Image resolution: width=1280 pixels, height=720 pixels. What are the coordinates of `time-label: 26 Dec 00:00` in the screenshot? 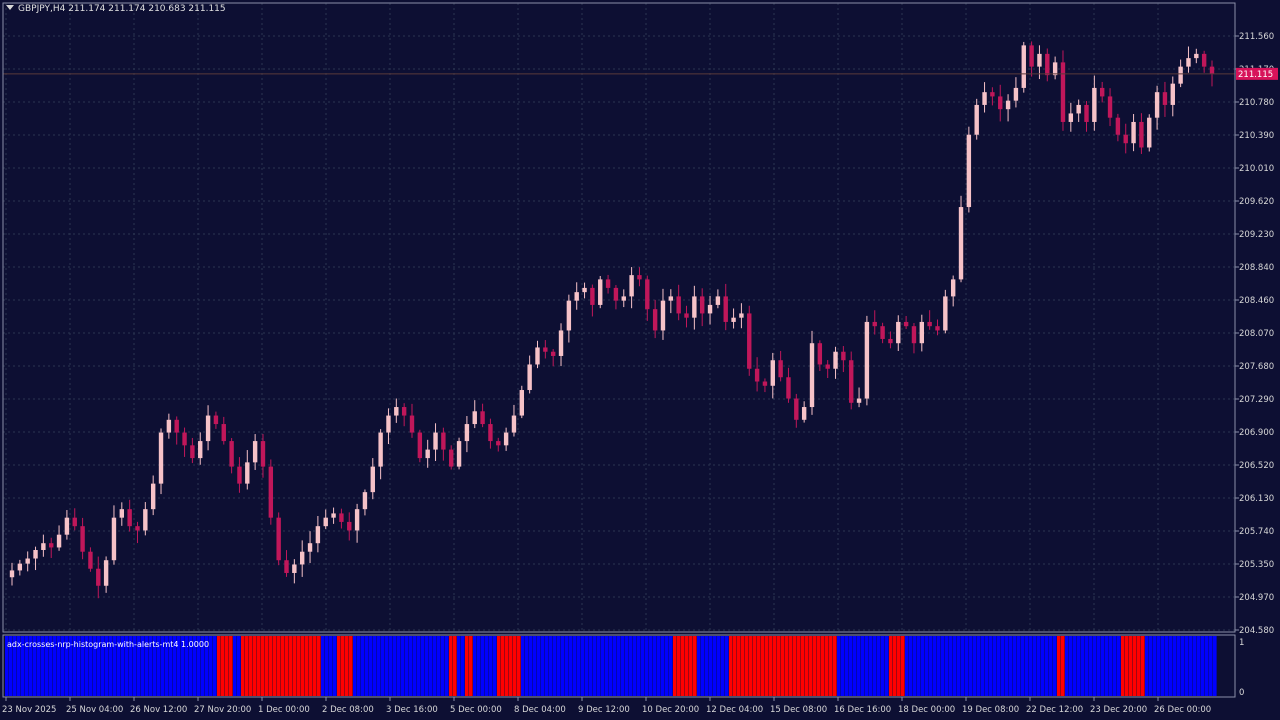 It's located at (1182, 710).